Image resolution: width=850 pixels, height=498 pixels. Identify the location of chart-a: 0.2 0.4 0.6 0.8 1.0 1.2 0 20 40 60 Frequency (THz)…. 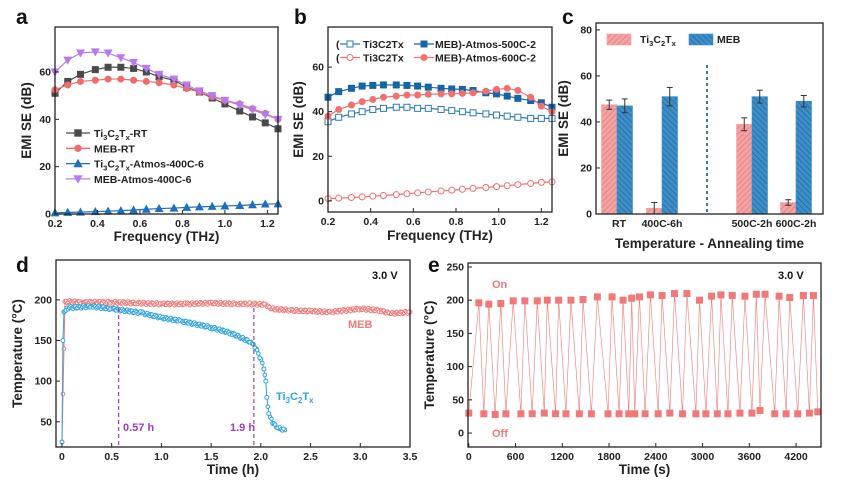
(151, 135).